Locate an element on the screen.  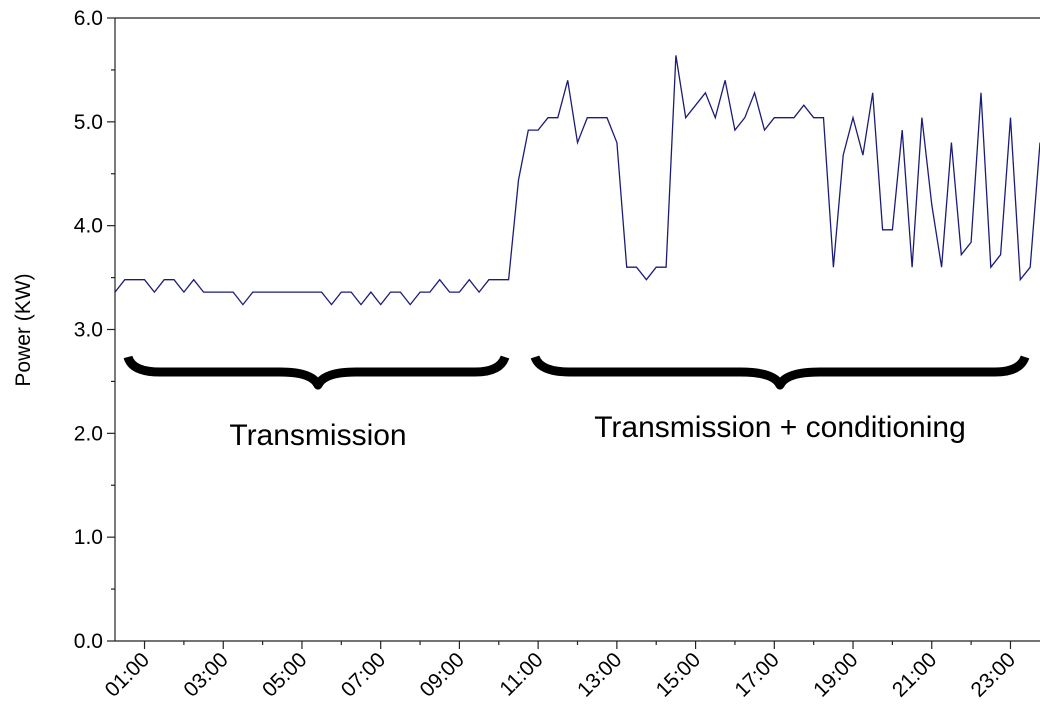
x-tick-label: 23:00 is located at coordinates (993, 674).